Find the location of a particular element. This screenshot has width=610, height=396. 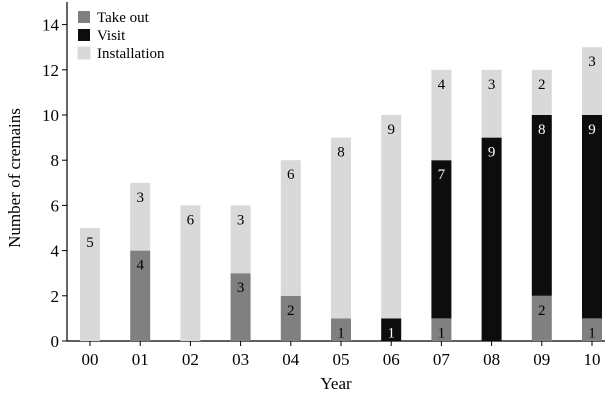

legend-label: Visit is located at coordinates (111, 36).